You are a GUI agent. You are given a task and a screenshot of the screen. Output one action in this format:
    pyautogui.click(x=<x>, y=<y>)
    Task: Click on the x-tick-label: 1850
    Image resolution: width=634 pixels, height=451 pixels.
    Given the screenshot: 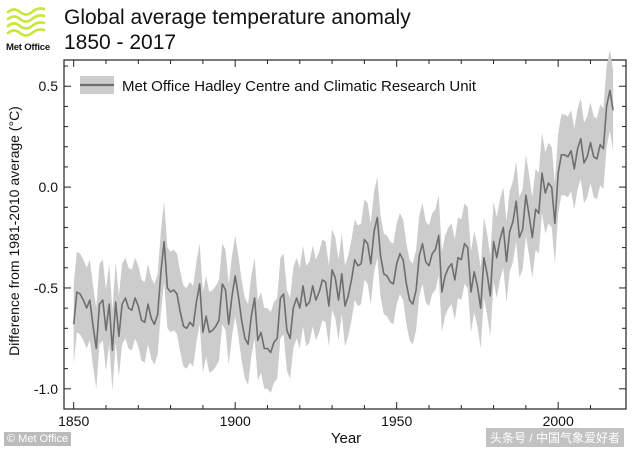 What is the action you would take?
    pyautogui.click(x=73, y=421)
    